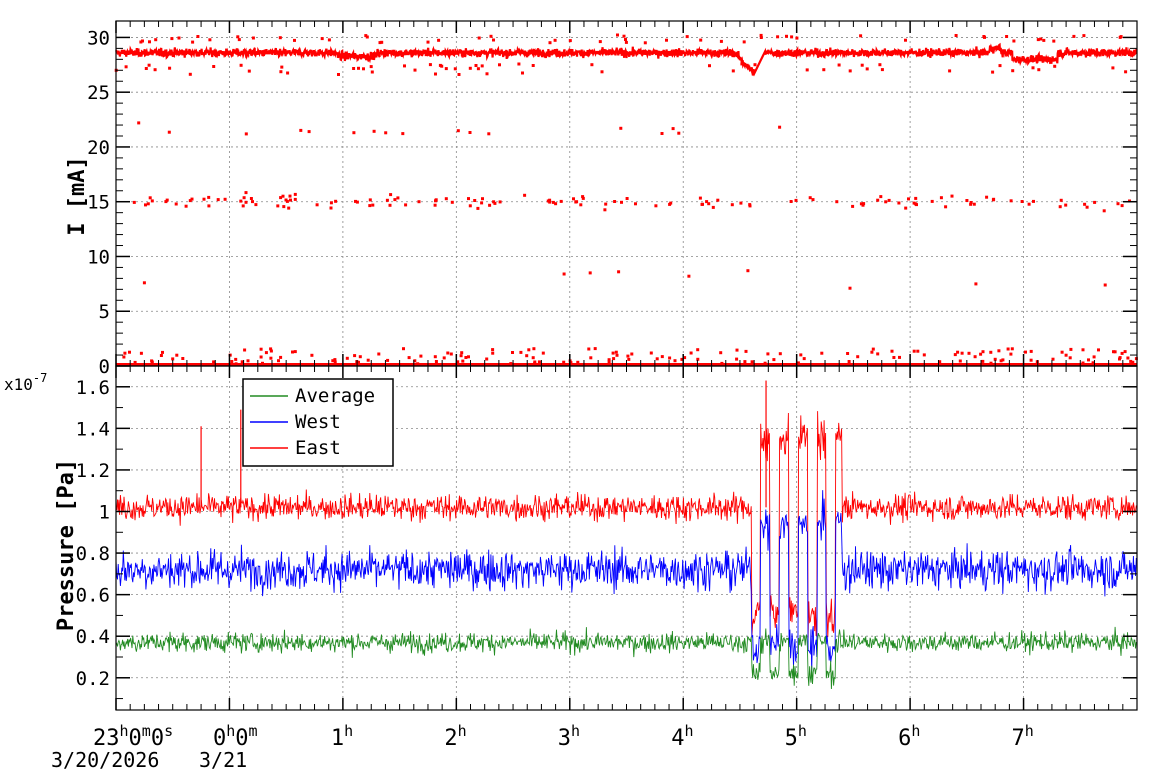 Image resolution: width=1158 pixels, height=782 pixels. Describe the element at coordinates (223, 760) in the screenshot. I see `date-label-next: 3/21` at that location.